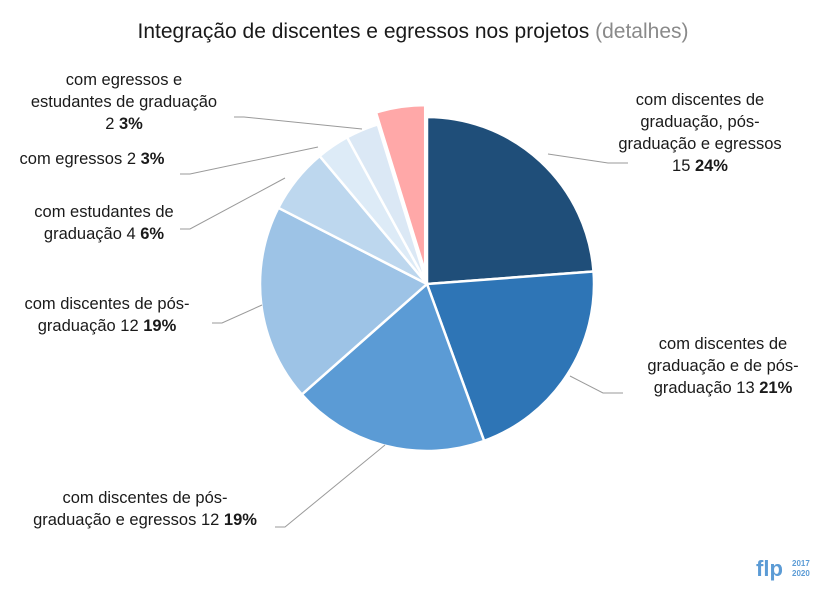 The image size is (826, 590). I want to click on slice-label-5: com estudantes de graduação 4 6%, so click(103, 223).